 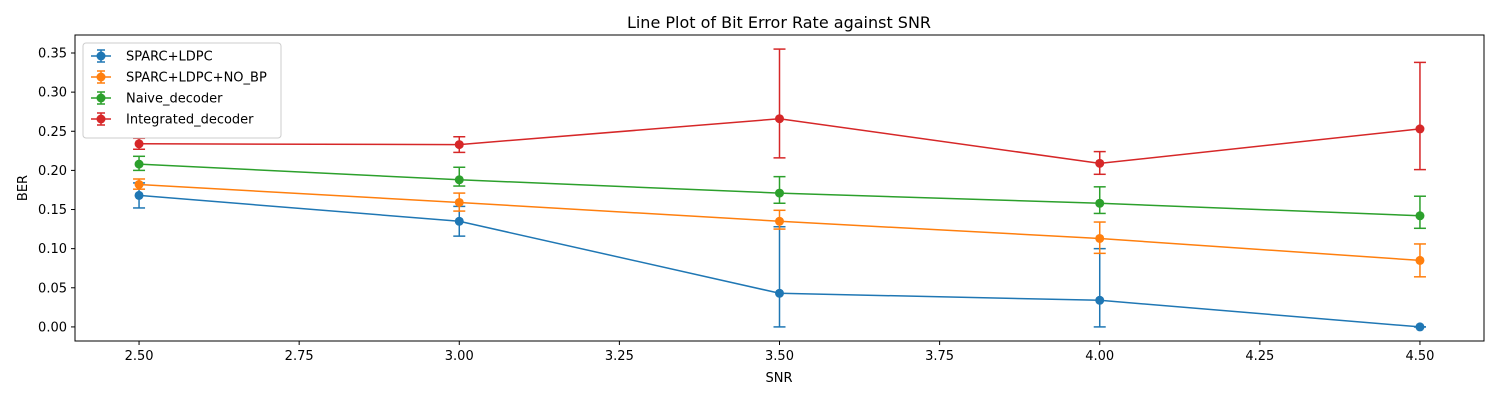 What do you see at coordinates (52, 288) in the screenshot?
I see `y-tick-label: 0.05` at bounding box center [52, 288].